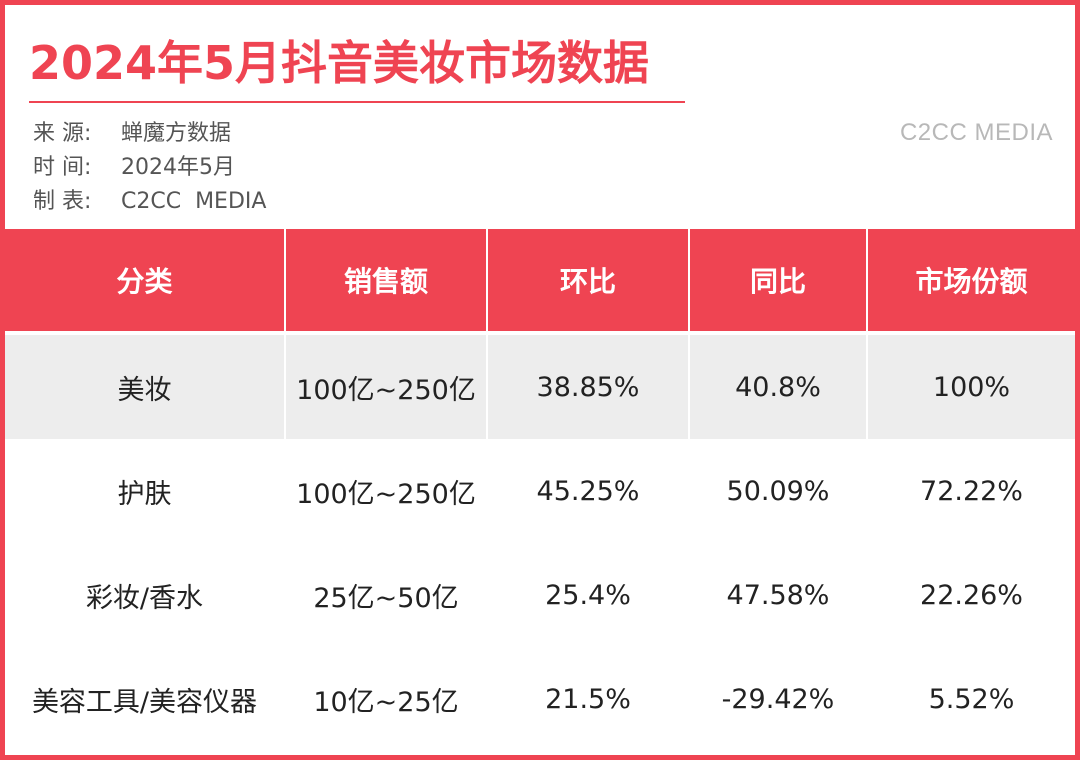 This screenshot has width=1080, height=760. What do you see at coordinates (588, 699) in the screenshot?
I see `cell-mom: 21.5%` at bounding box center [588, 699].